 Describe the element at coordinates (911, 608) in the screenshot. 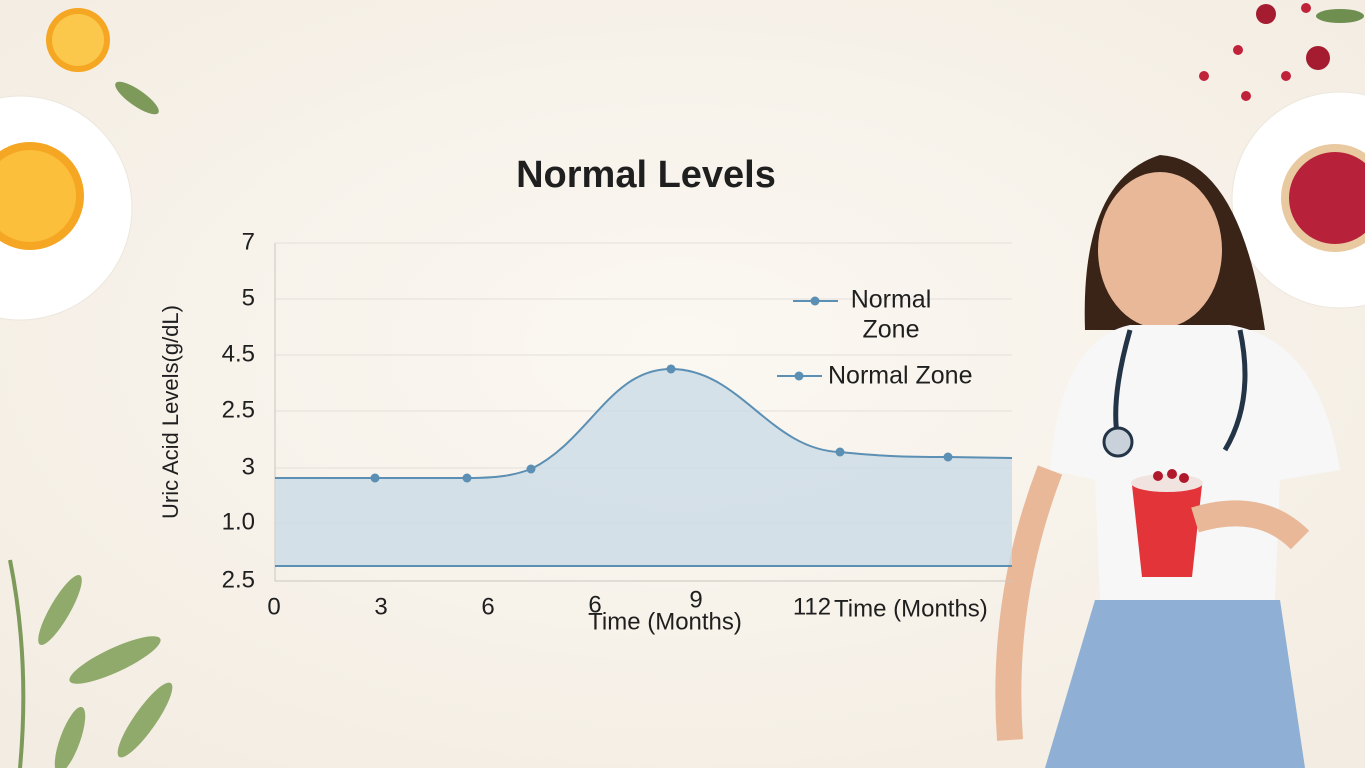

I see `x-label: Time (Months)` at that location.